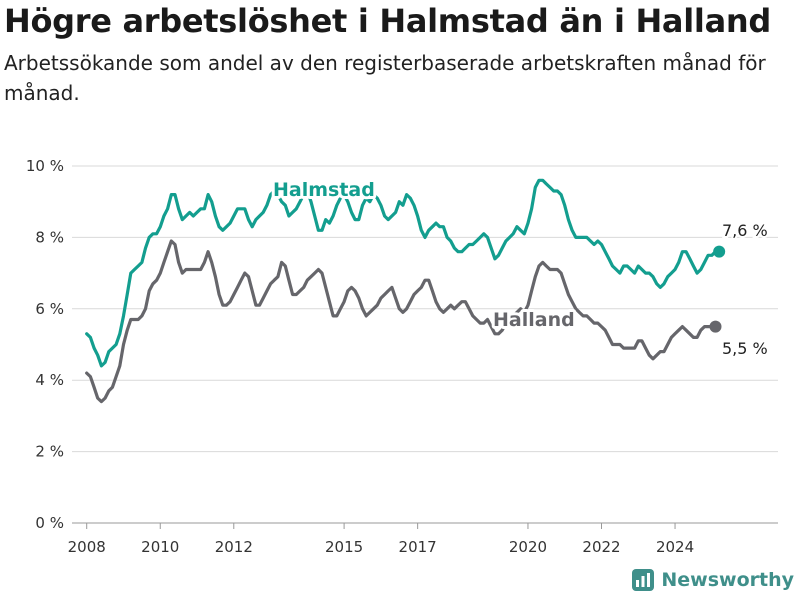 This screenshot has height=600, width=800. What do you see at coordinates (49, 452) in the screenshot?
I see `y-tick-label: 2 %` at bounding box center [49, 452].